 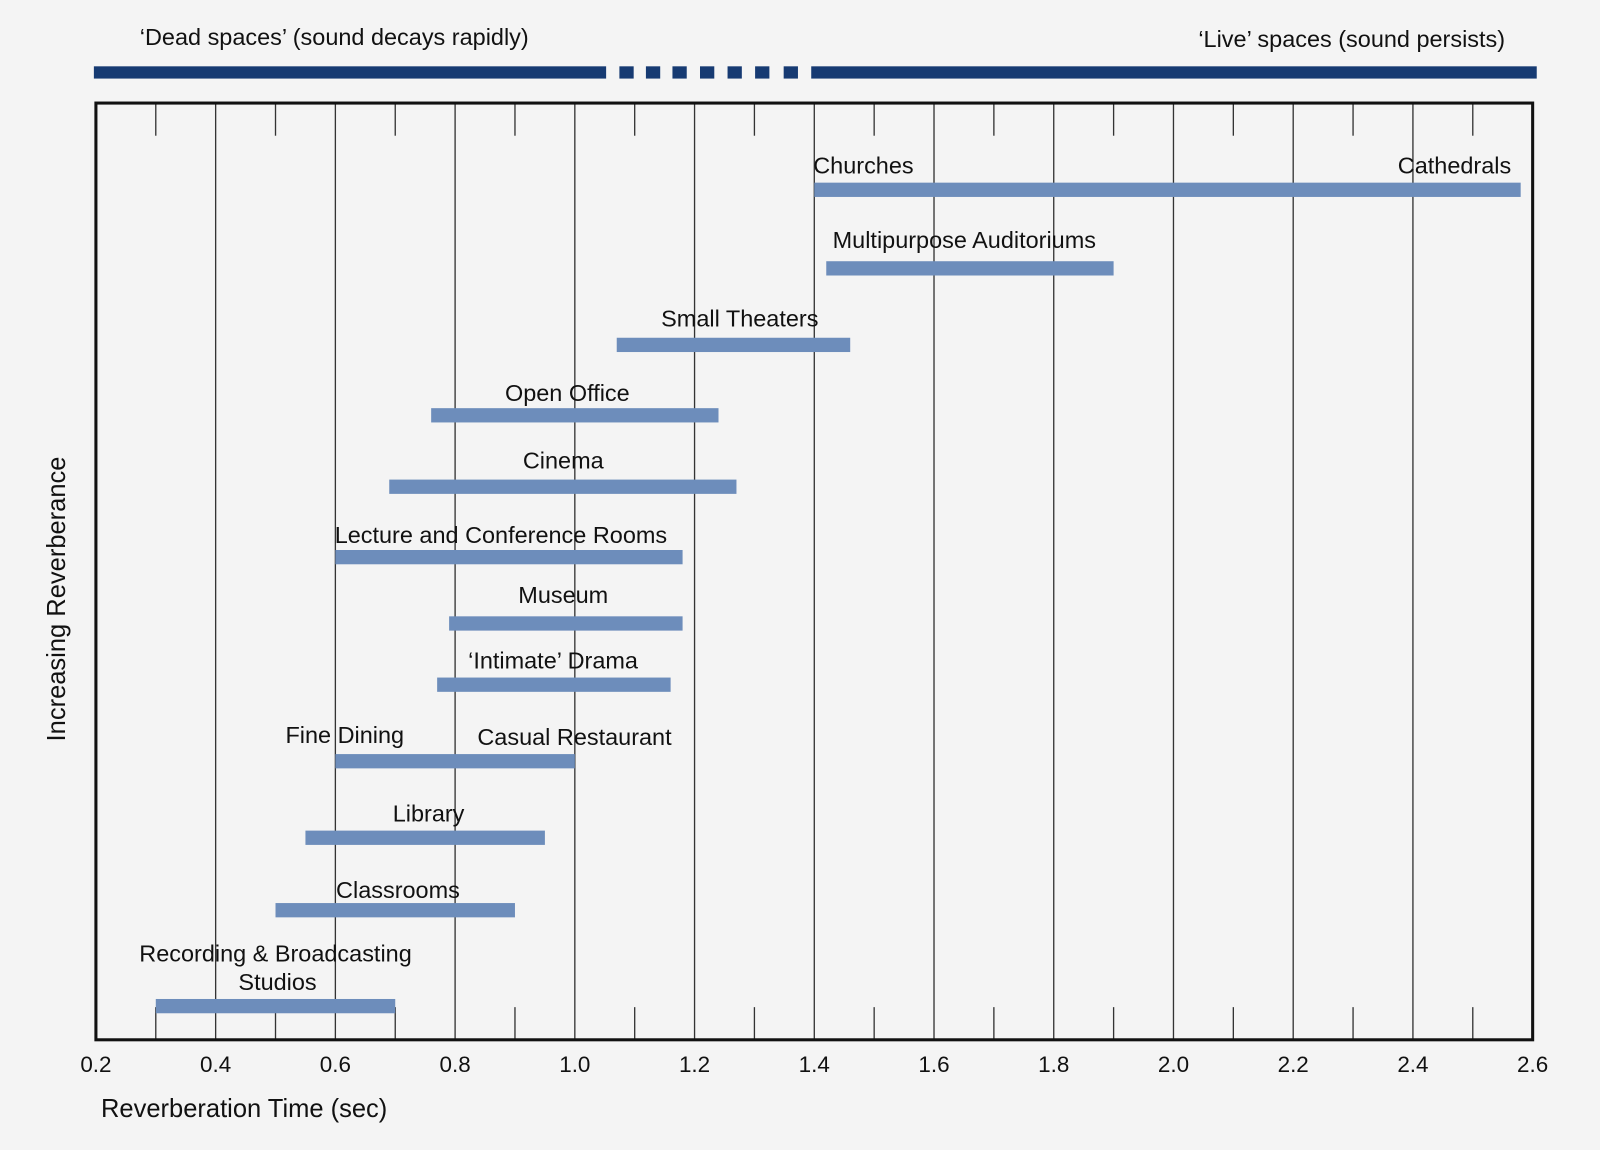 I want to click on x-tick-label: 0.8, so click(x=455, y=1064).